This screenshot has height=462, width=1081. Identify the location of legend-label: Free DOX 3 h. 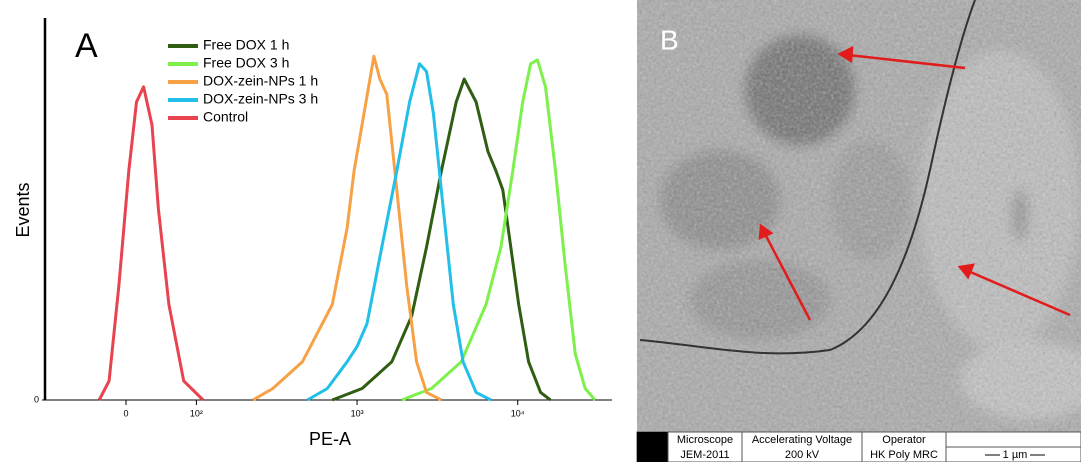
(246, 63).